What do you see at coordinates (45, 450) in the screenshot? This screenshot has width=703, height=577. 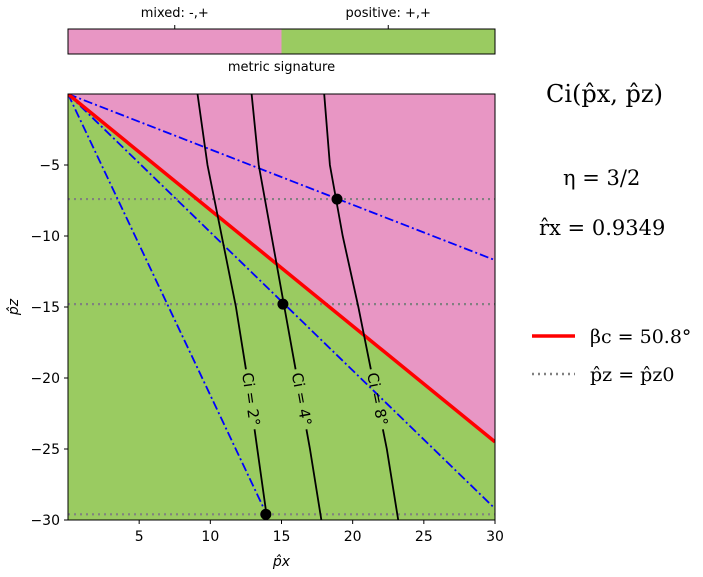 I see `y-tick-label: −25` at bounding box center [45, 450].